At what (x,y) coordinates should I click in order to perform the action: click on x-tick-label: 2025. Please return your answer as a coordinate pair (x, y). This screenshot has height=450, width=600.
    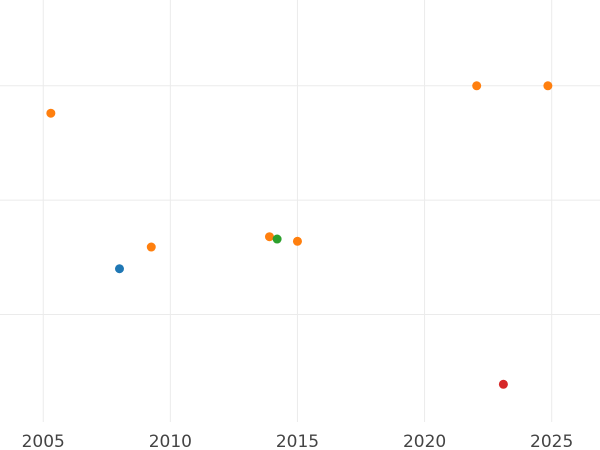
    Looking at the image, I should click on (551, 441).